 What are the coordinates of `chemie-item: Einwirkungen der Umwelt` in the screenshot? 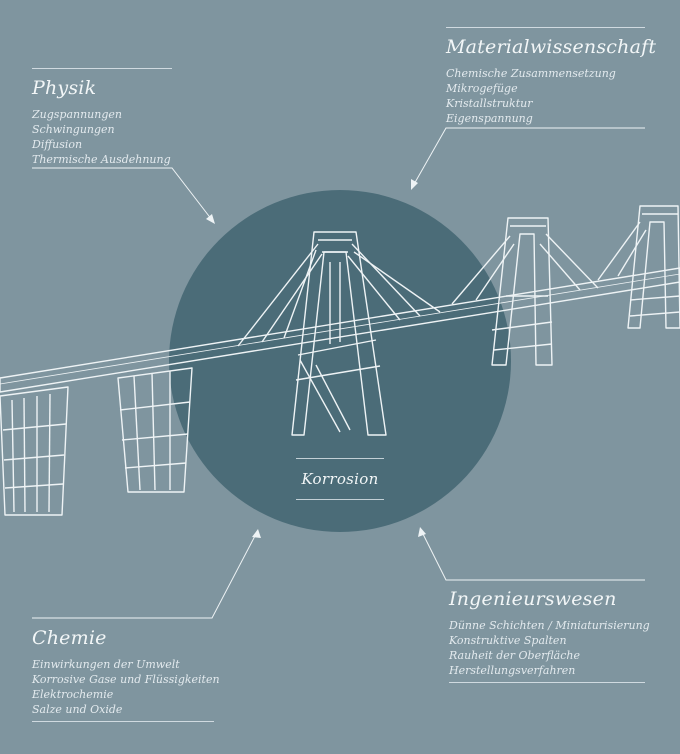 It's located at (106, 664).